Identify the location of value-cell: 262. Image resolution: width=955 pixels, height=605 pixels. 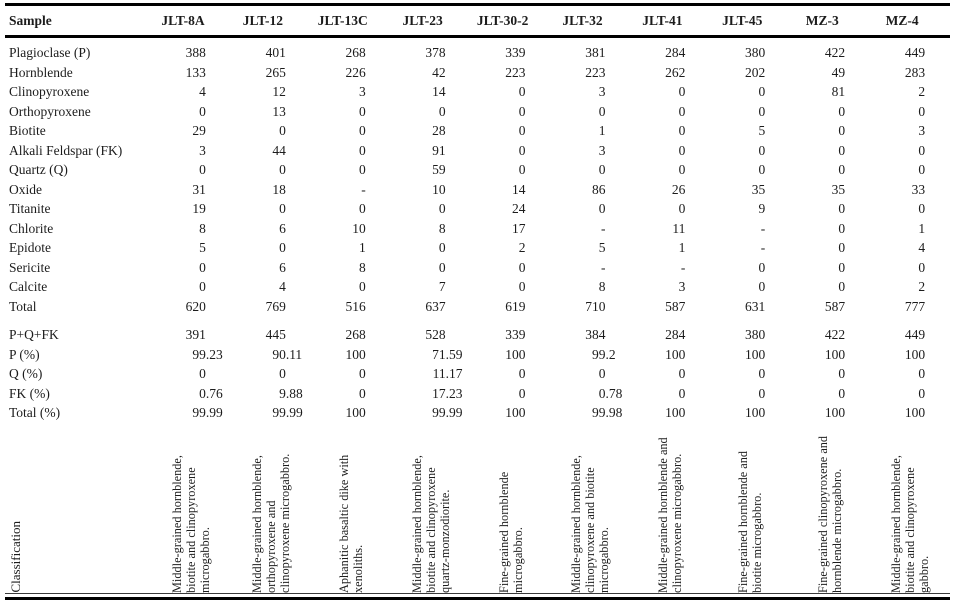
(670, 73).